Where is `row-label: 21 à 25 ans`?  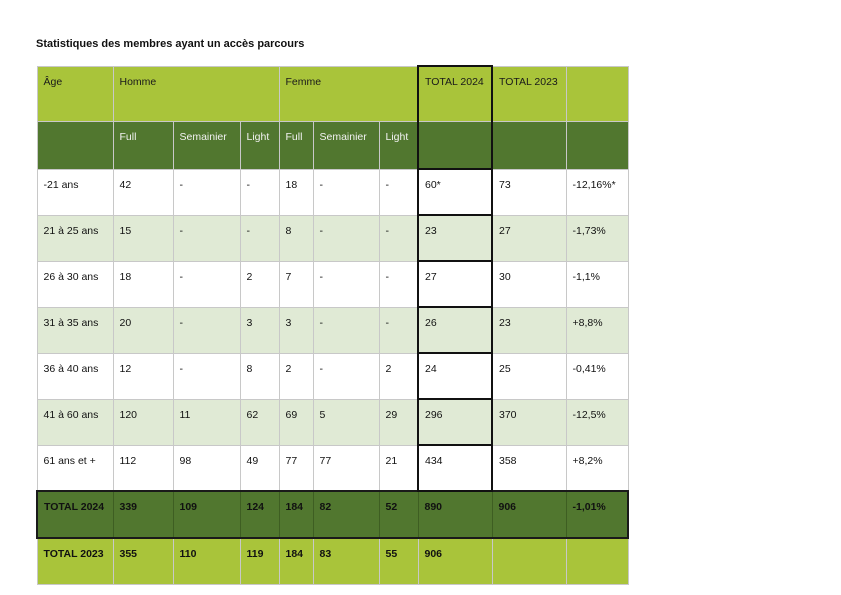 row-label: 21 à 25 ans is located at coordinates (75, 238).